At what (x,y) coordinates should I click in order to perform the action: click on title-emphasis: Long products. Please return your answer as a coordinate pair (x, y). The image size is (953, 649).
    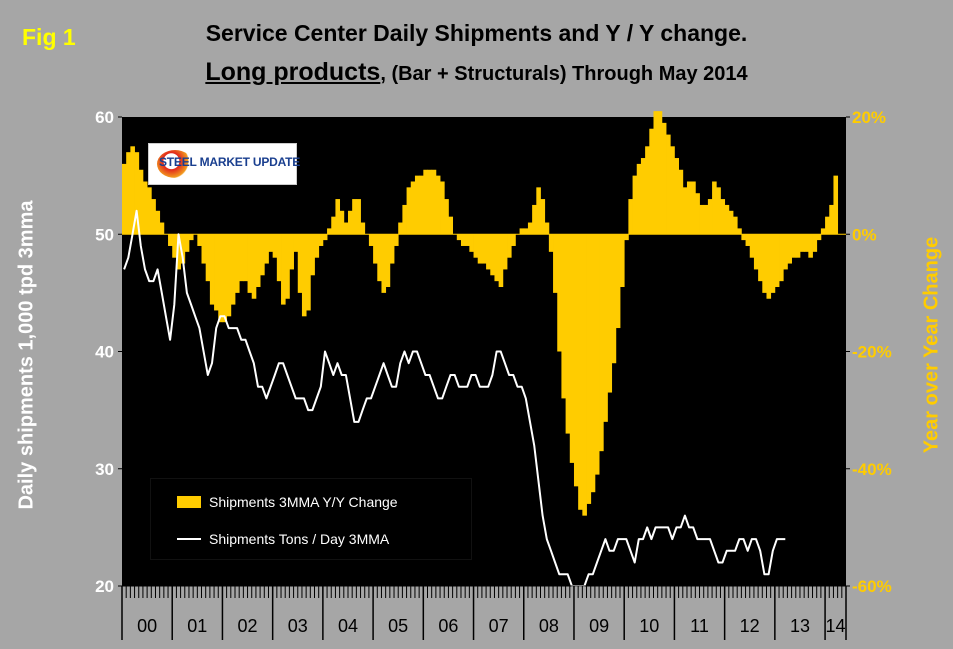
    Looking at the image, I should click on (293, 72).